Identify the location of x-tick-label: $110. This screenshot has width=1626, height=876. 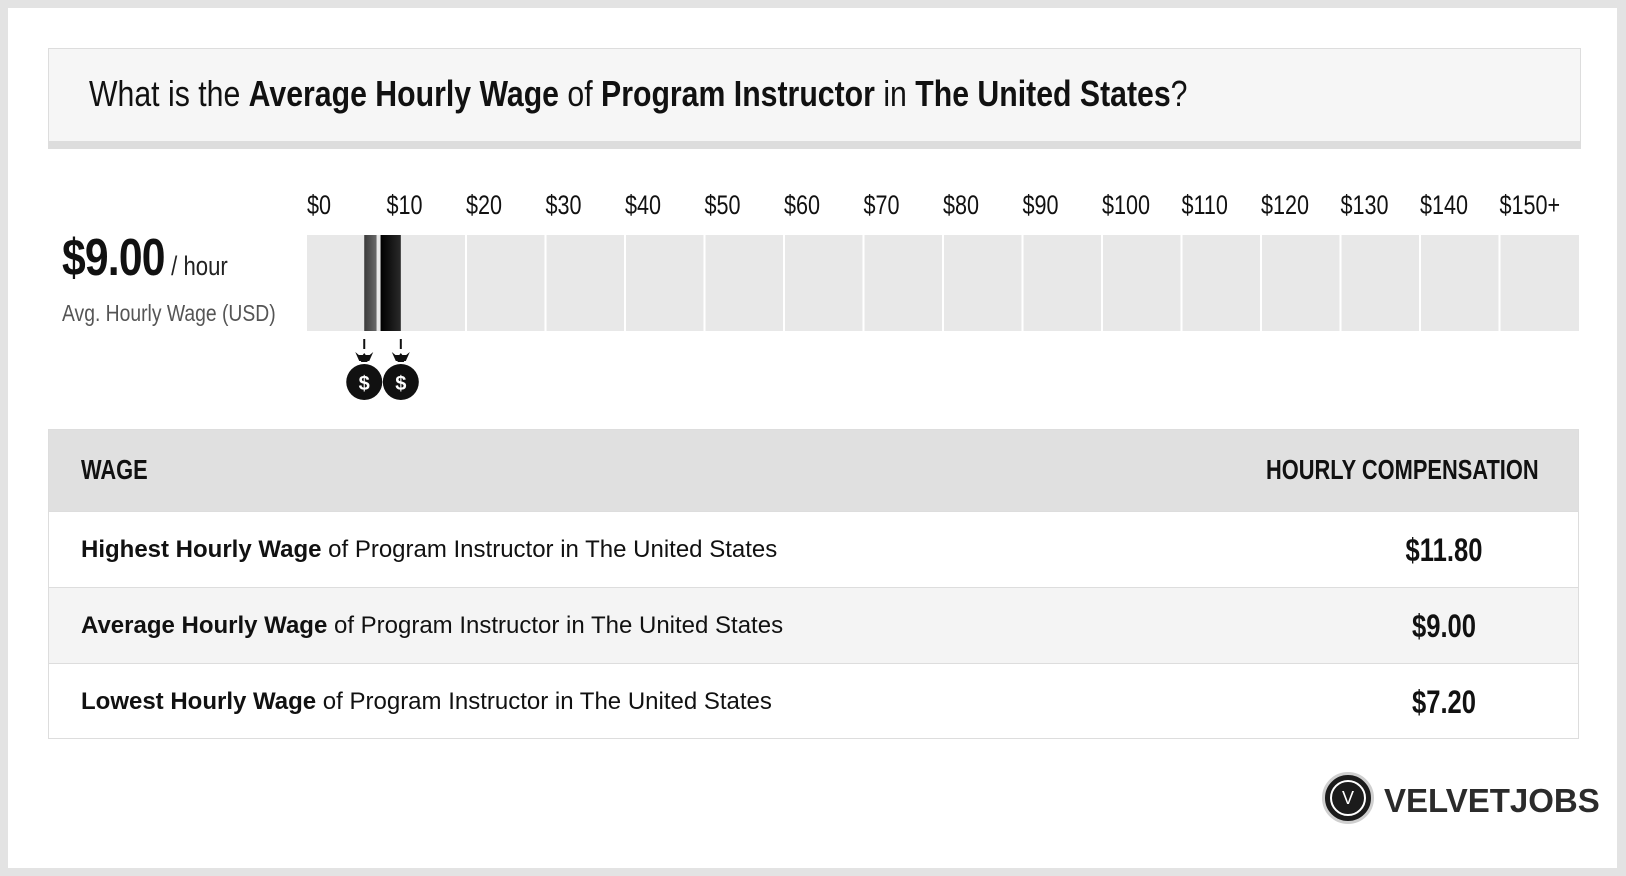
(1204, 206).